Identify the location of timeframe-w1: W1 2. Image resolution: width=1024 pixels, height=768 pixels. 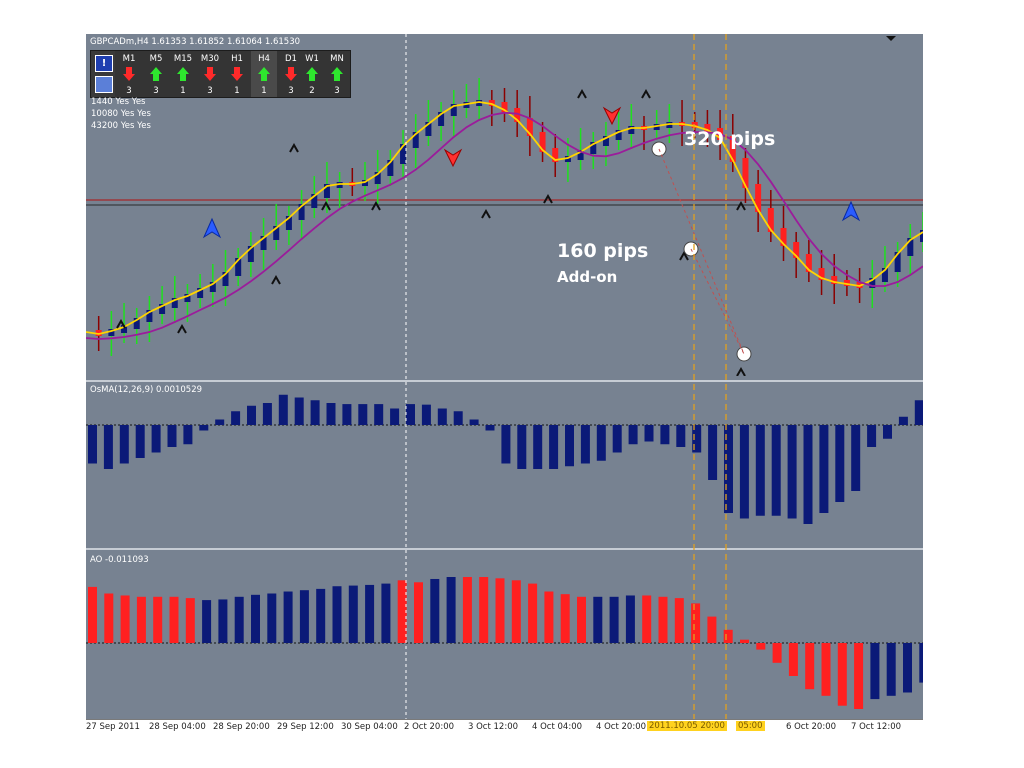
(312, 75).